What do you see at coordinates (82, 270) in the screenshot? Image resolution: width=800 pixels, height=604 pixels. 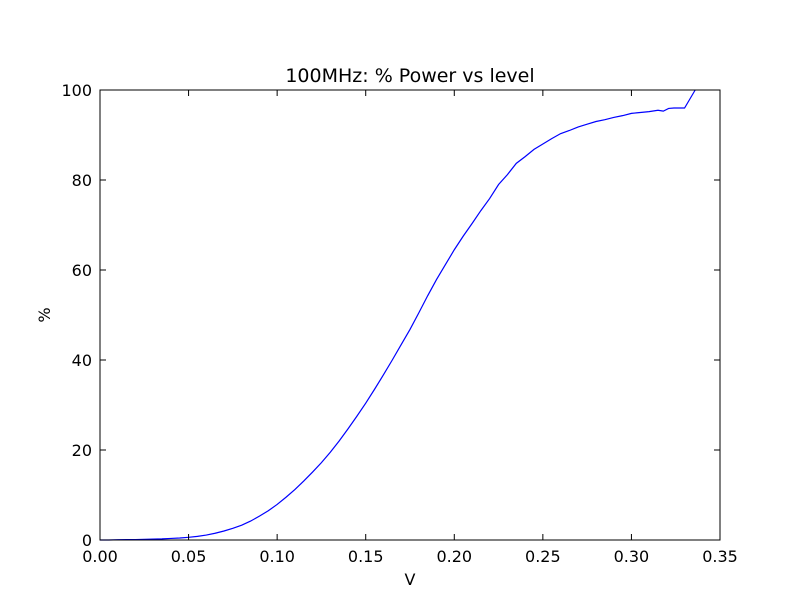 I see `y-tick-label: 60` at bounding box center [82, 270].